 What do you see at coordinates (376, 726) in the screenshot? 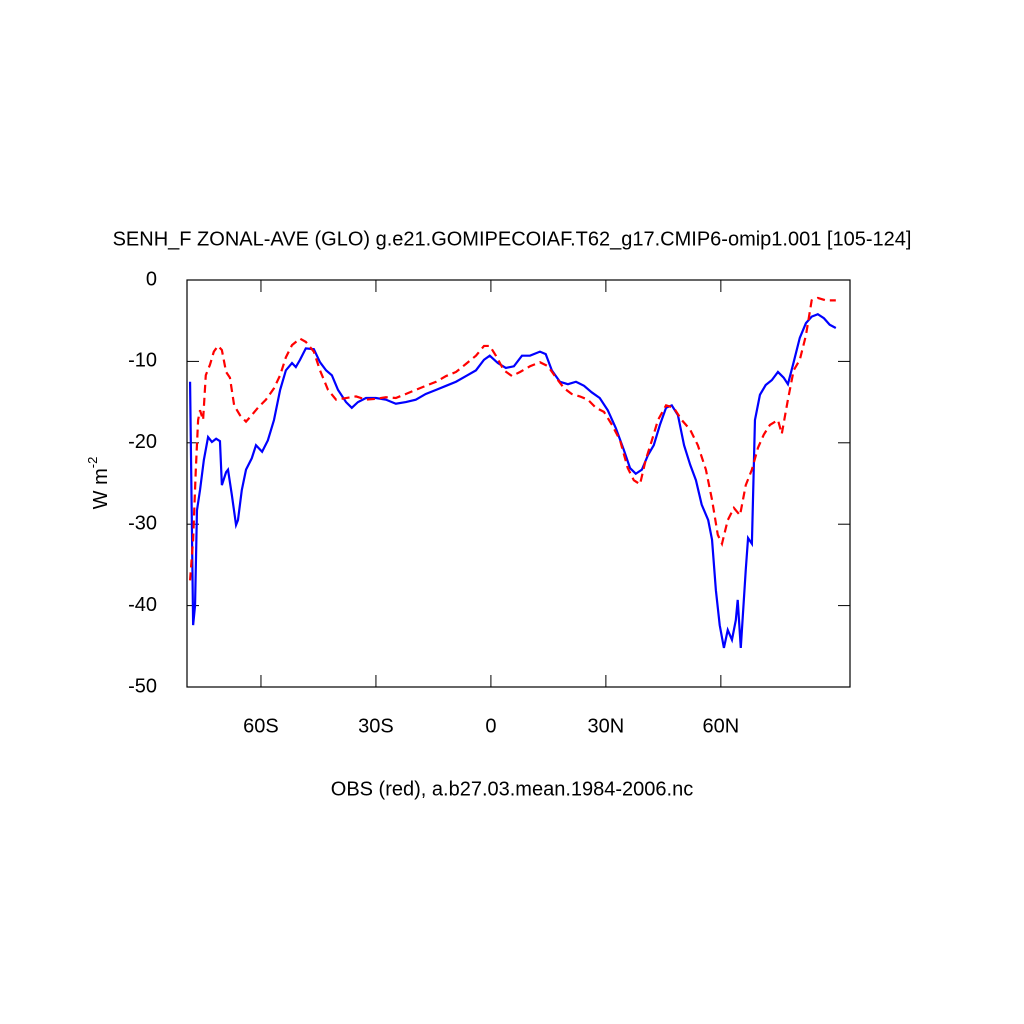
I see `x-tick-label: 30S` at bounding box center [376, 726].